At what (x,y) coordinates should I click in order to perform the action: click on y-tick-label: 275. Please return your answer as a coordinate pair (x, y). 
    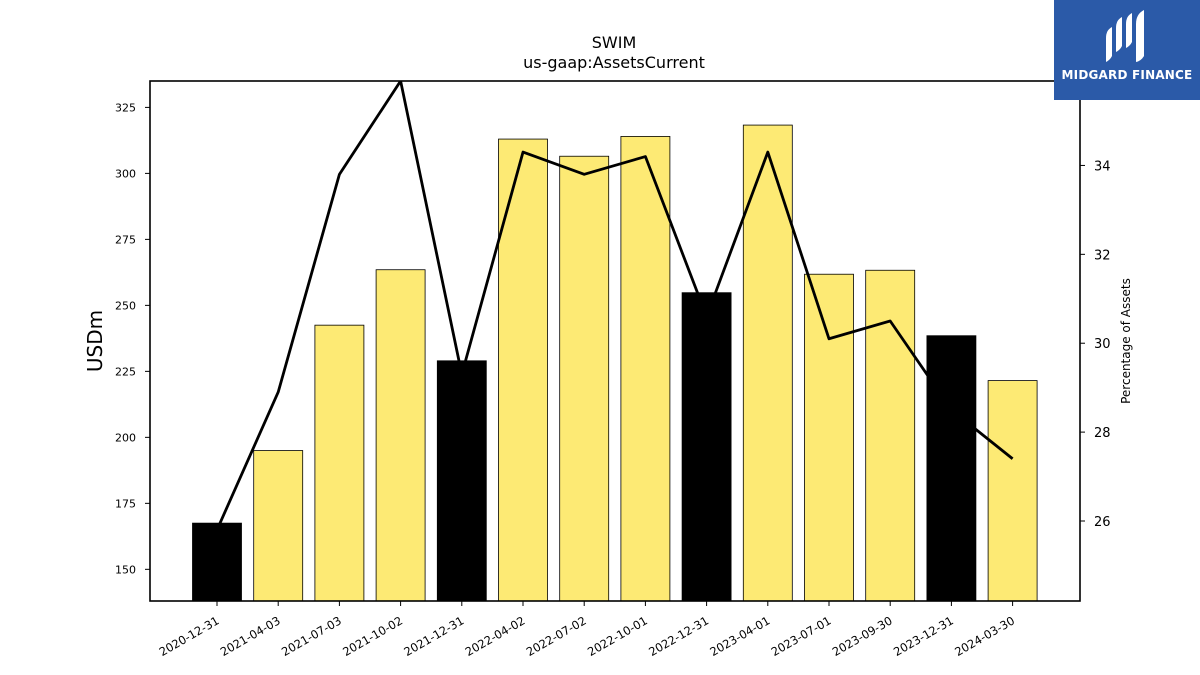
    Looking at the image, I should click on (125, 239).